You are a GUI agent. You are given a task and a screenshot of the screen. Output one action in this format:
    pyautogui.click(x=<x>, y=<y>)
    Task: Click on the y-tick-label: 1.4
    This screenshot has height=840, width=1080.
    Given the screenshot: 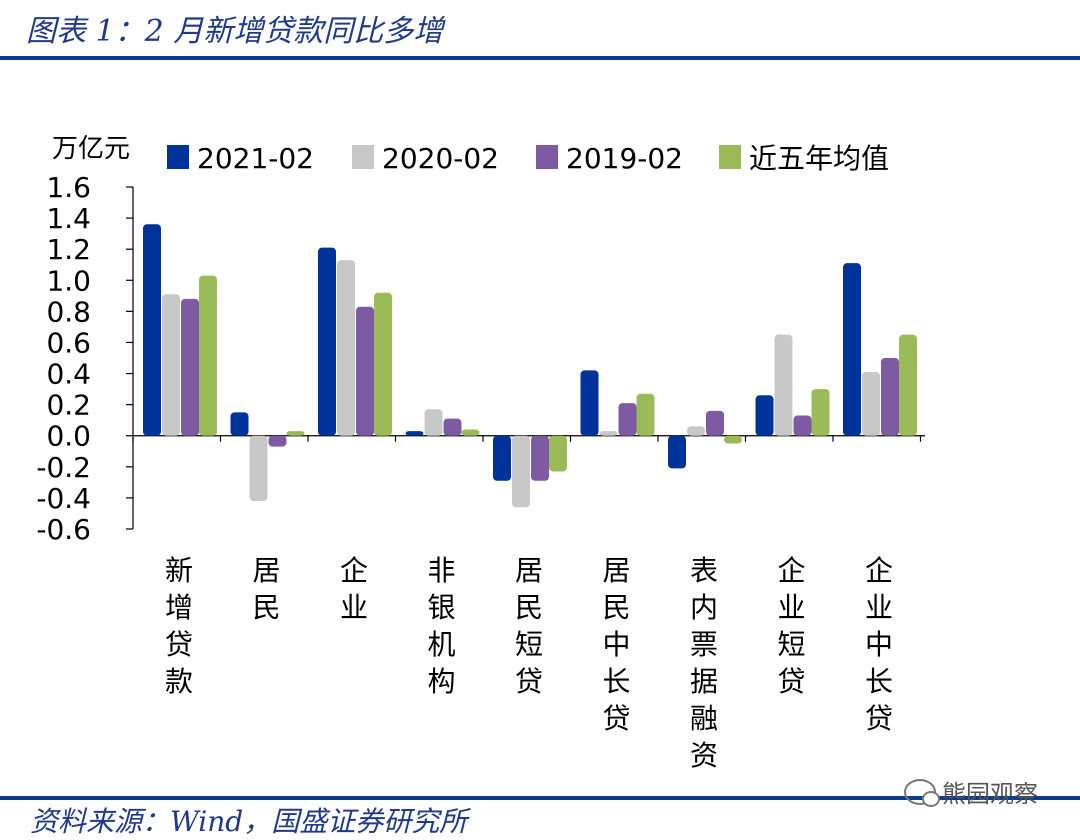 What is the action you would take?
    pyautogui.click(x=68, y=218)
    